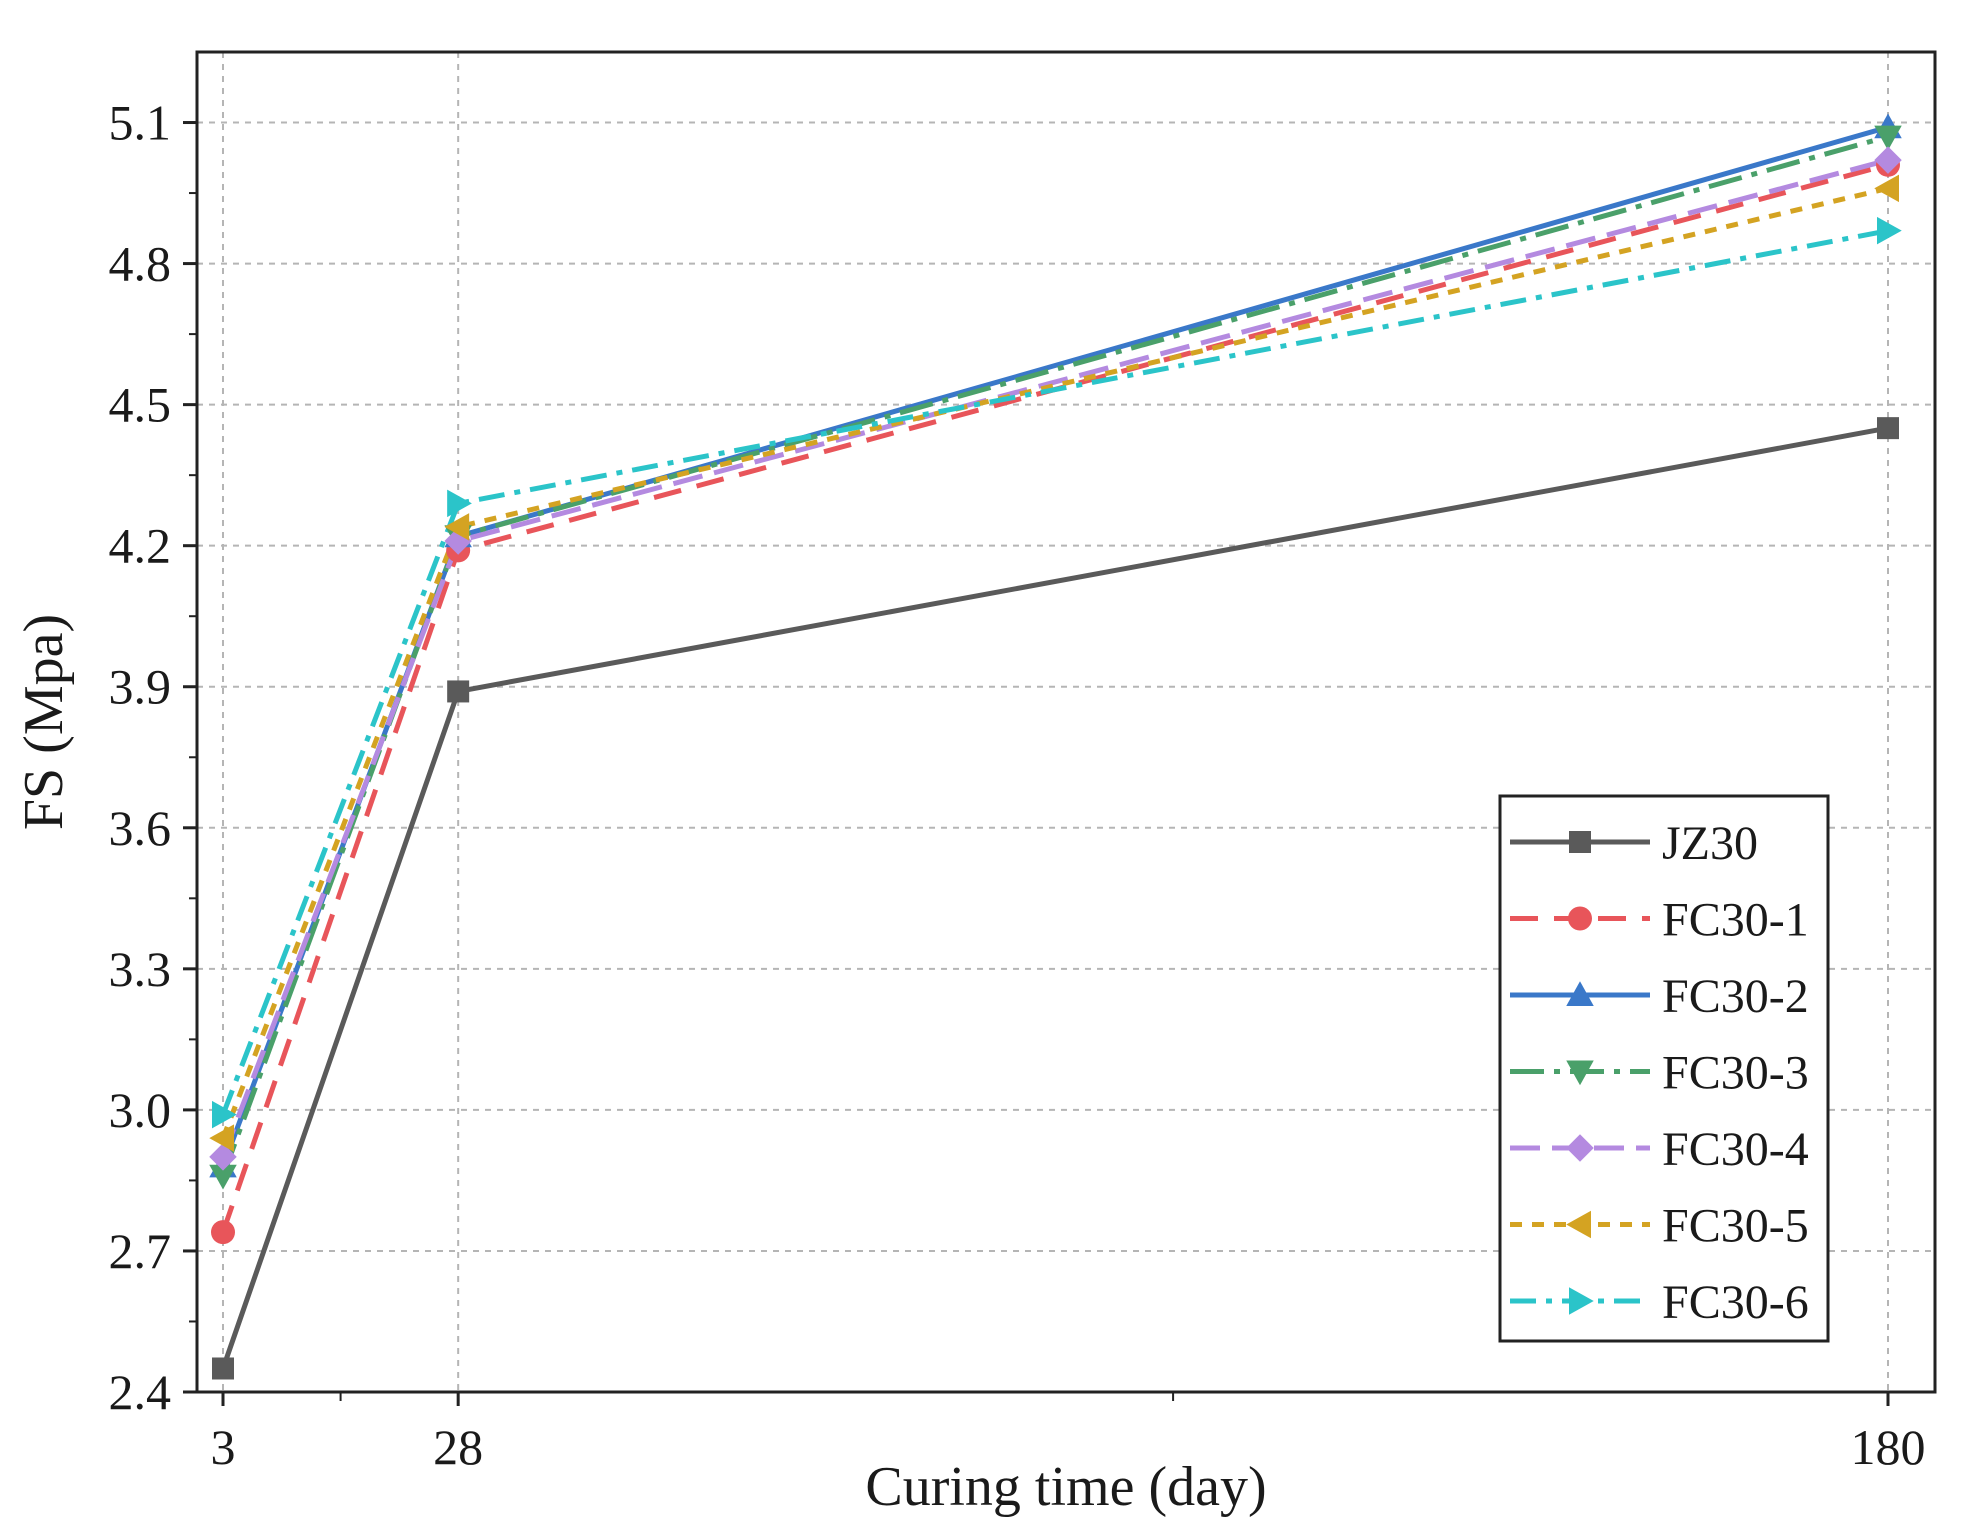  Describe the element at coordinates (140, 969) in the screenshot. I see `y-tick-label: 3.3` at that location.